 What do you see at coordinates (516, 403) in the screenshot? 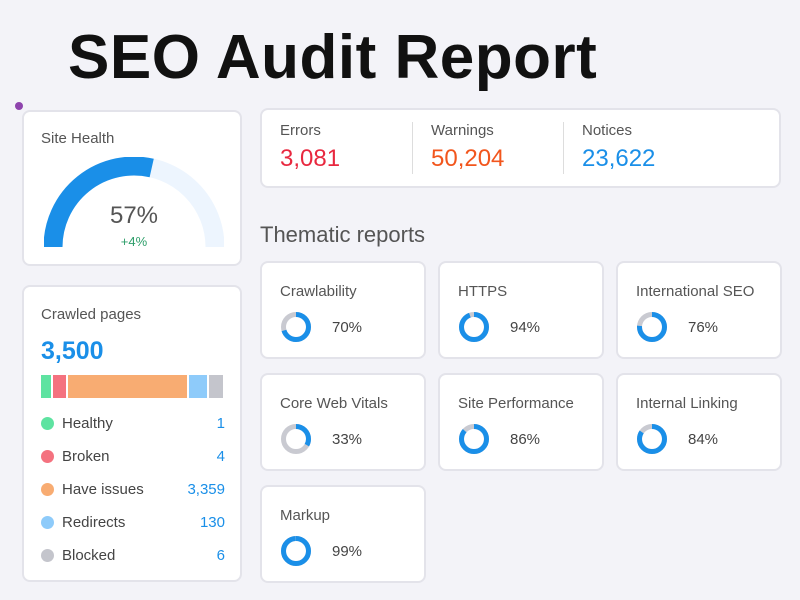
I see `report-label: Site Performance` at bounding box center [516, 403].